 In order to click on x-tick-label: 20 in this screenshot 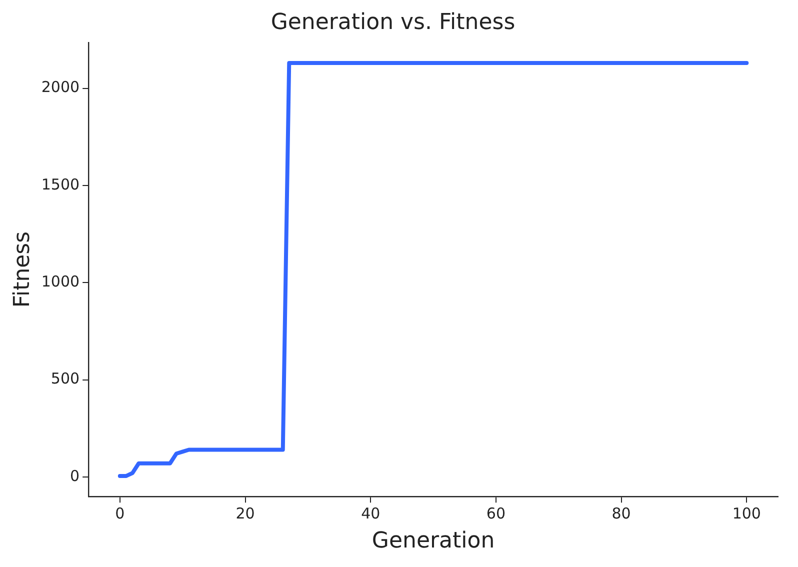, I will do `click(245, 513)`.